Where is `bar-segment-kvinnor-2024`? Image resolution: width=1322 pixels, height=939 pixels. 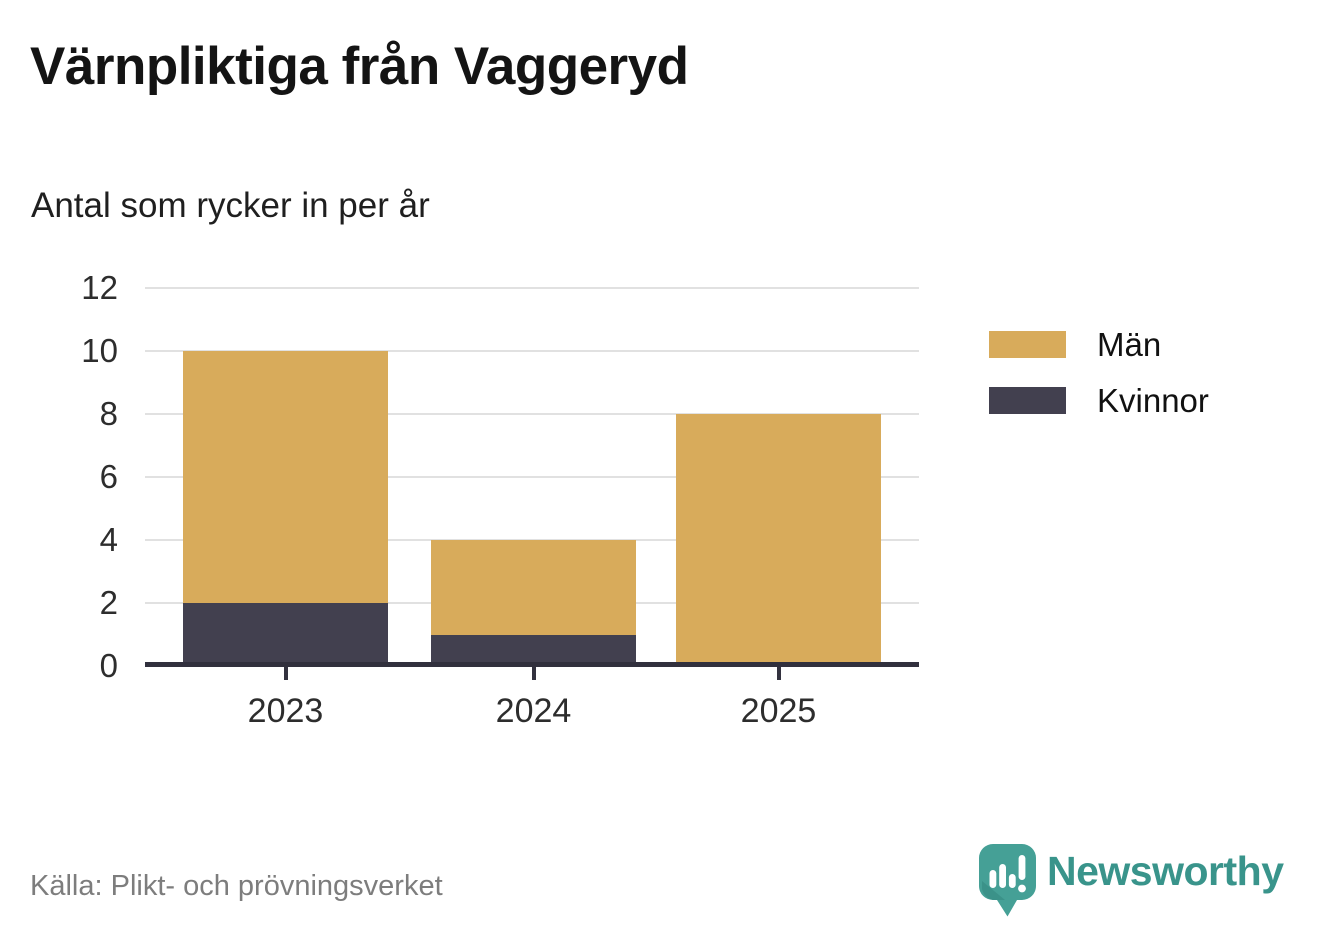 bar-segment-kvinnor-2024 is located at coordinates (533, 650).